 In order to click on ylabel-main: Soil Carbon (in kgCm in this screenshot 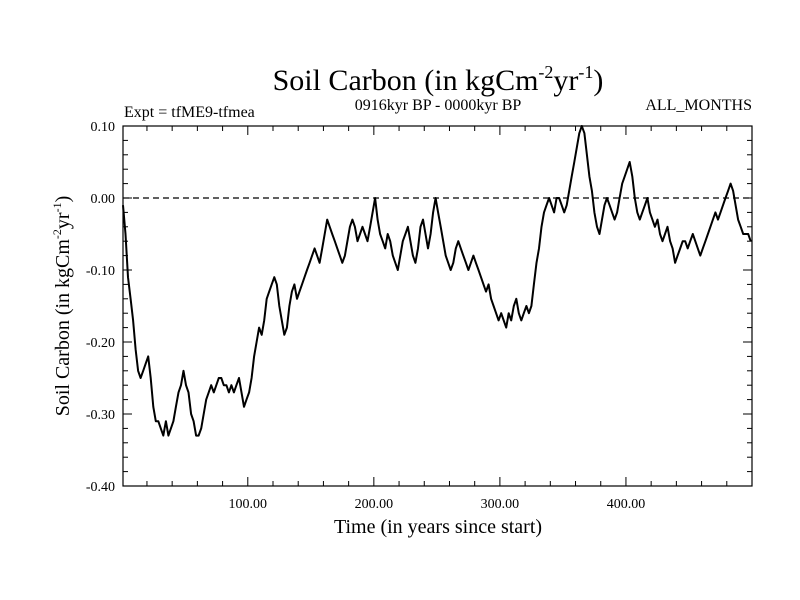, I will do `click(63, 328)`.